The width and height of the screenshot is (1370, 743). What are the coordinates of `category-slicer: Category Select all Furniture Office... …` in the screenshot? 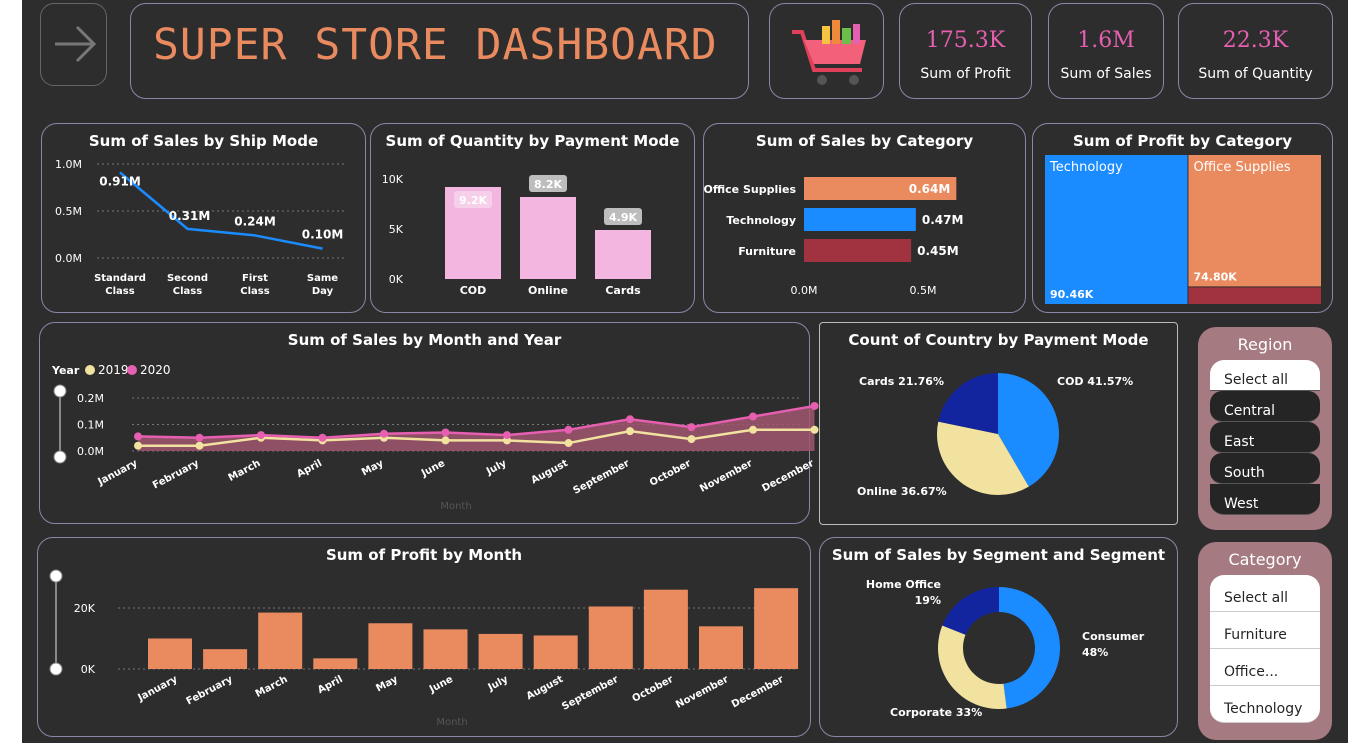 It's located at (1265, 641).